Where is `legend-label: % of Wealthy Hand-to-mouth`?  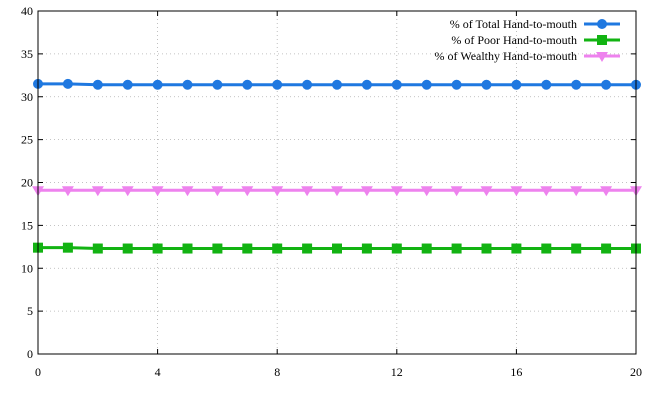 legend-label: % of Wealthy Hand-to-mouth is located at coordinates (506, 56).